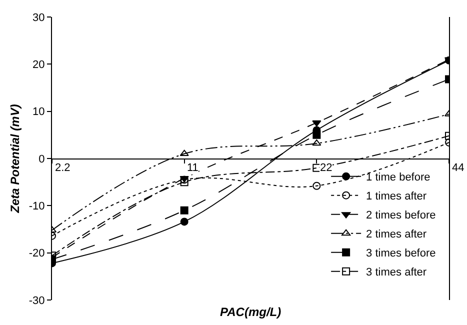  What do you see at coordinates (192, 168) in the screenshot?
I see `x-tick-label: 11` at bounding box center [192, 168].